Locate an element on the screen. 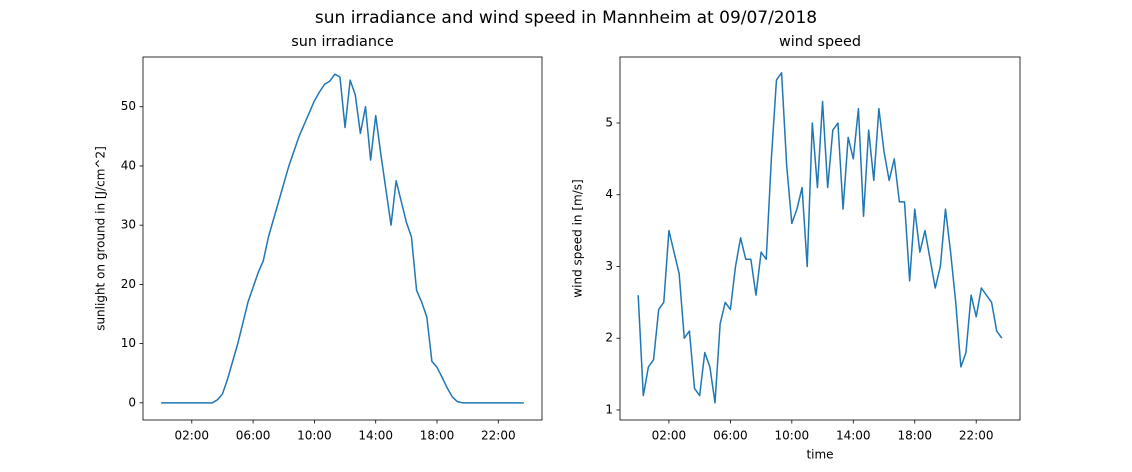 The height and width of the screenshot is (472, 1132). y-axis-label: wind speed in [m/s] is located at coordinates (578, 238).